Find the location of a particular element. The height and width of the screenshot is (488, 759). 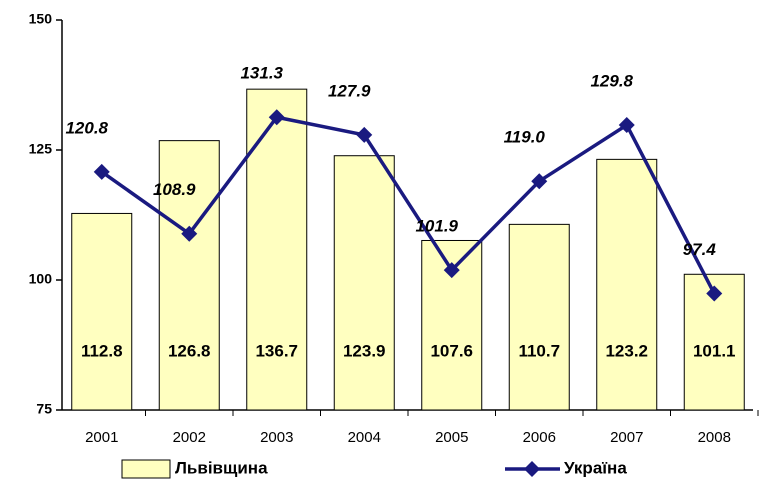

x-tick-label: 2008 is located at coordinates (714, 437).